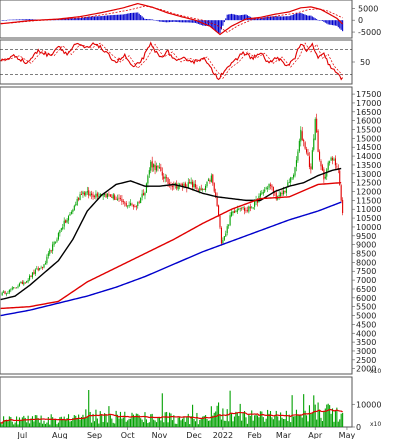 Image resolution: width=400 pixels, height=439 pixels. What do you see at coordinates (223, 435) in the screenshot?
I see `x-tick-label: 2022` at bounding box center [223, 435].